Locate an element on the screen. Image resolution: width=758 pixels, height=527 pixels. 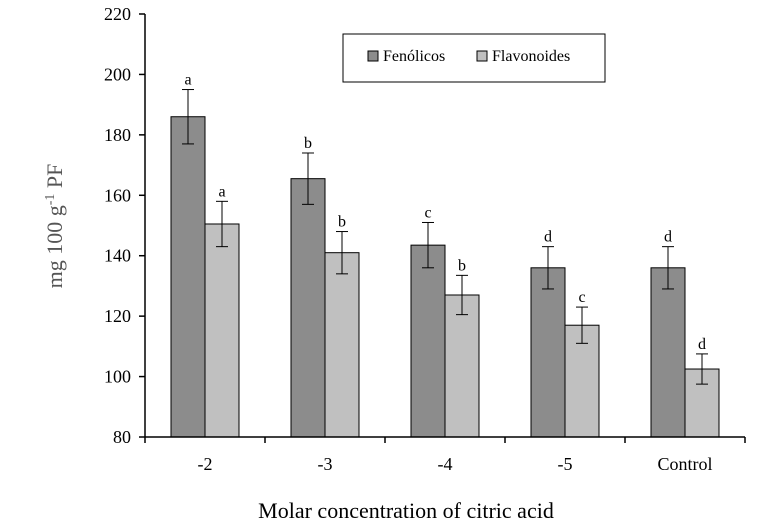
y-axis-title-base: mg 100 g is located at coordinates (54, 246).